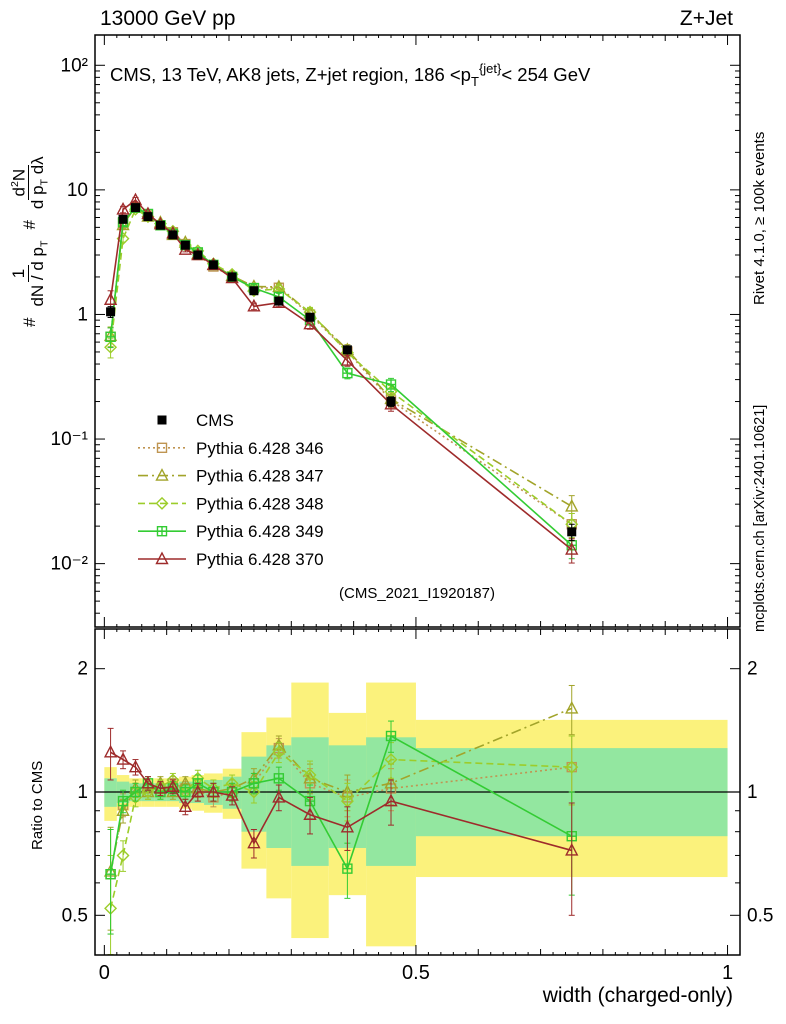  What do you see at coordinates (77, 190) in the screenshot?
I see `svg-text: 10` at bounding box center [77, 190].